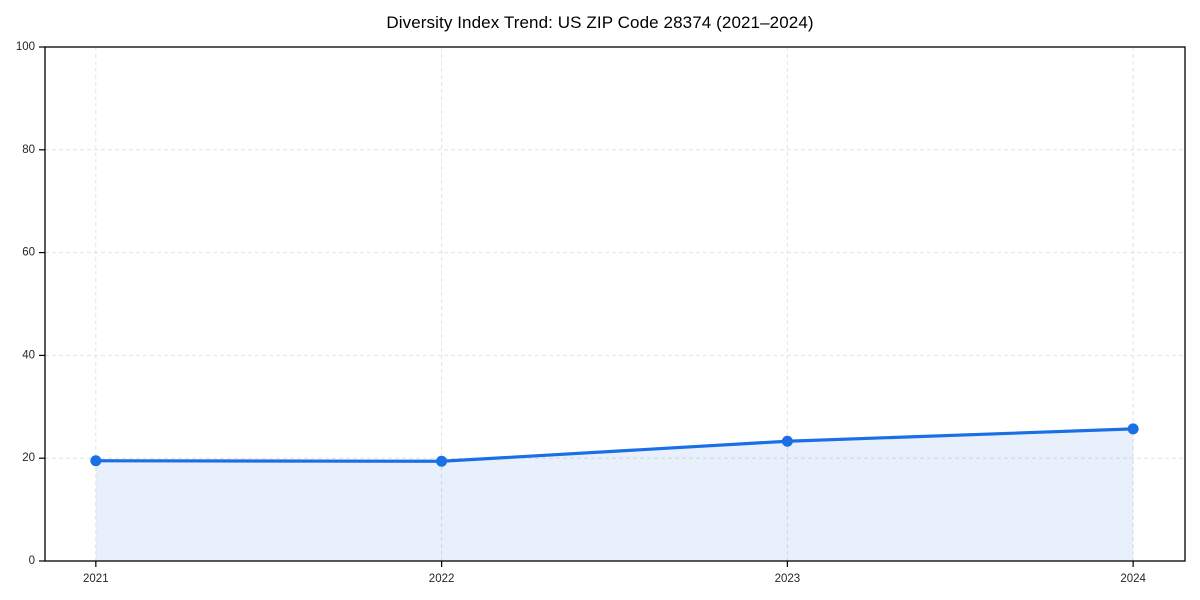 This screenshot has width=1200, height=600. Describe the element at coordinates (28, 355) in the screenshot. I see `y-tick-label: 40` at that location.